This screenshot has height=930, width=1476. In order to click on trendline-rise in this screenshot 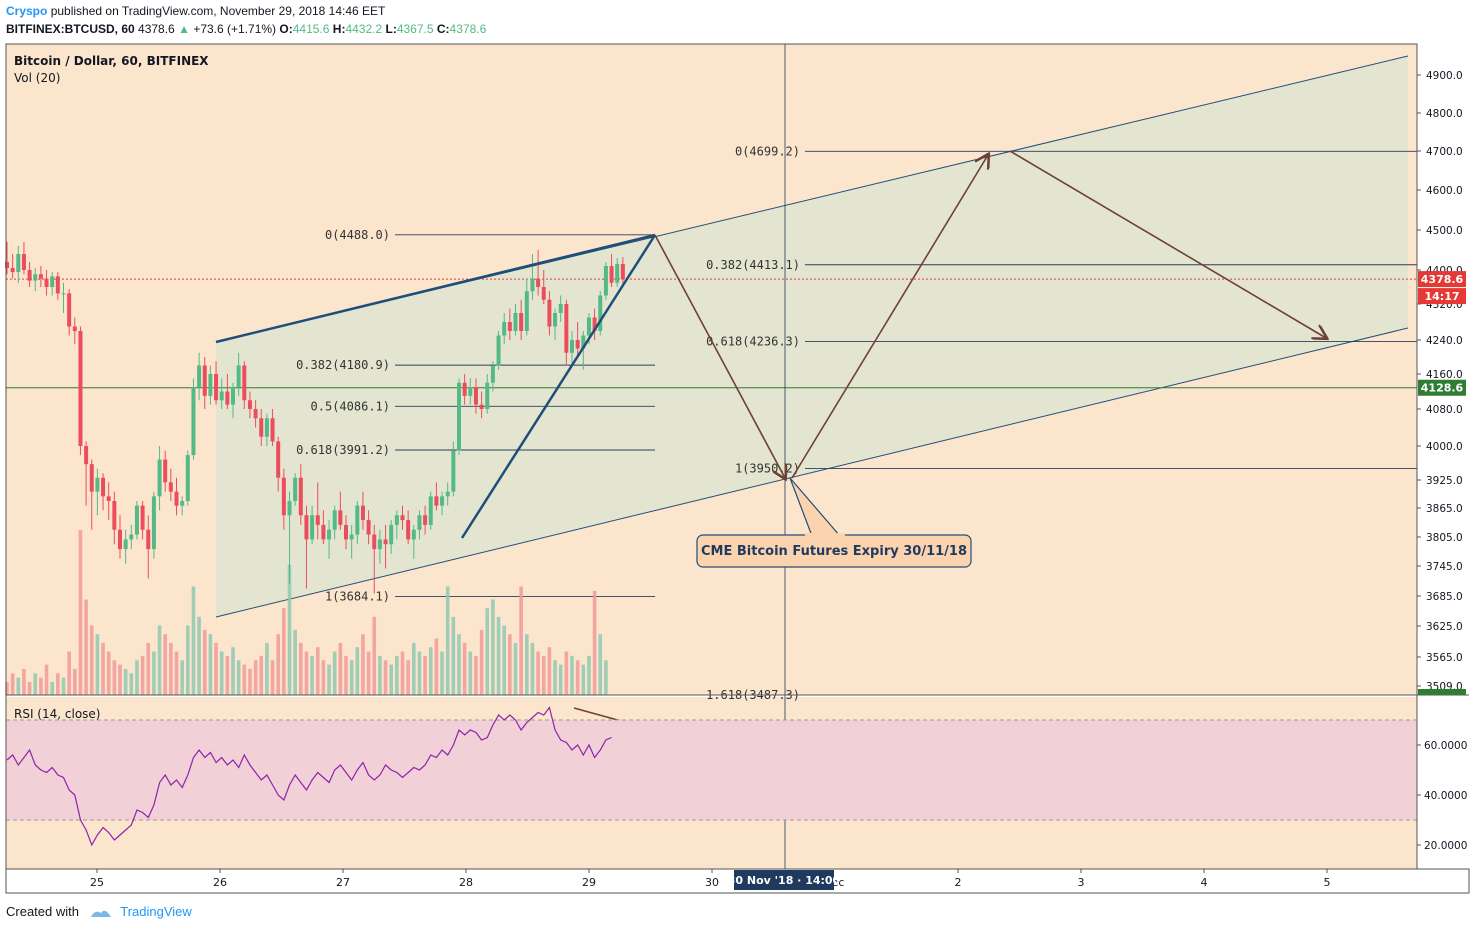, I will do `click(558, 386)`.